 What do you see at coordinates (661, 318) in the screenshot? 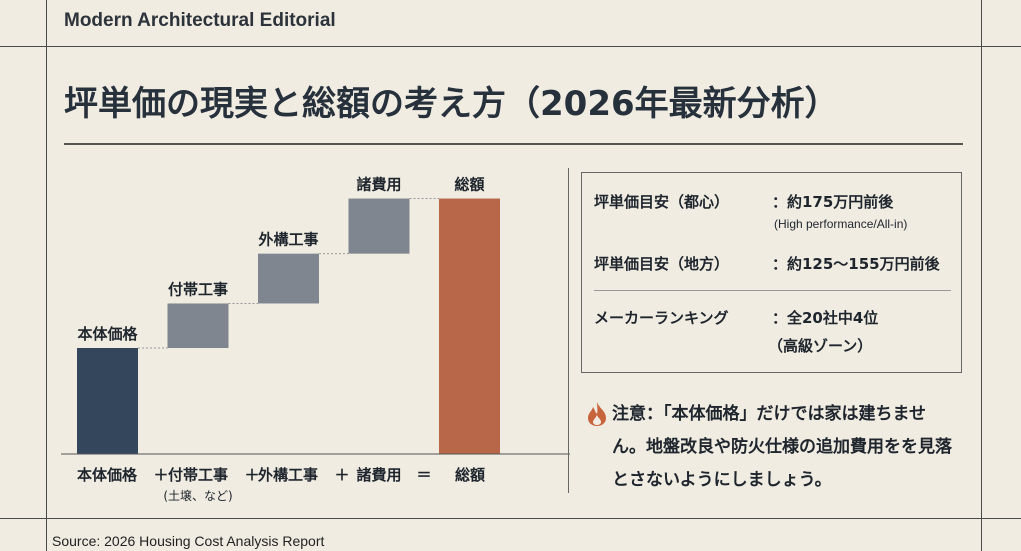
I see `info-label: メーカーランキング` at bounding box center [661, 318].